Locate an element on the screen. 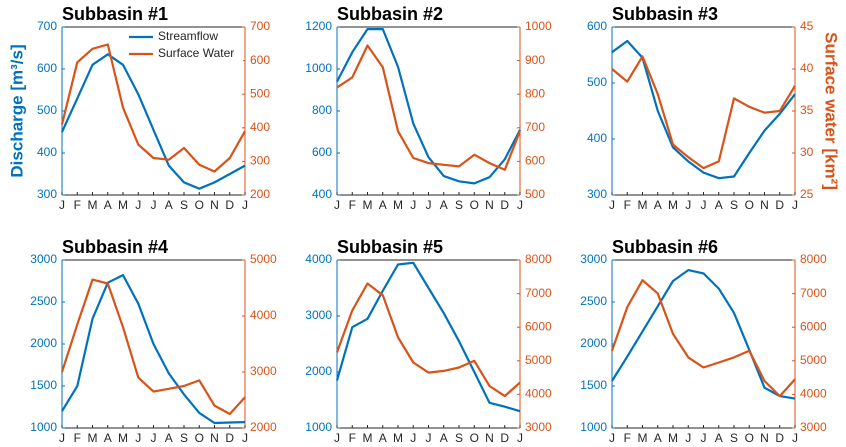 This screenshot has width=846, height=447. y2-tick-label: 900 is located at coordinates (535, 60).